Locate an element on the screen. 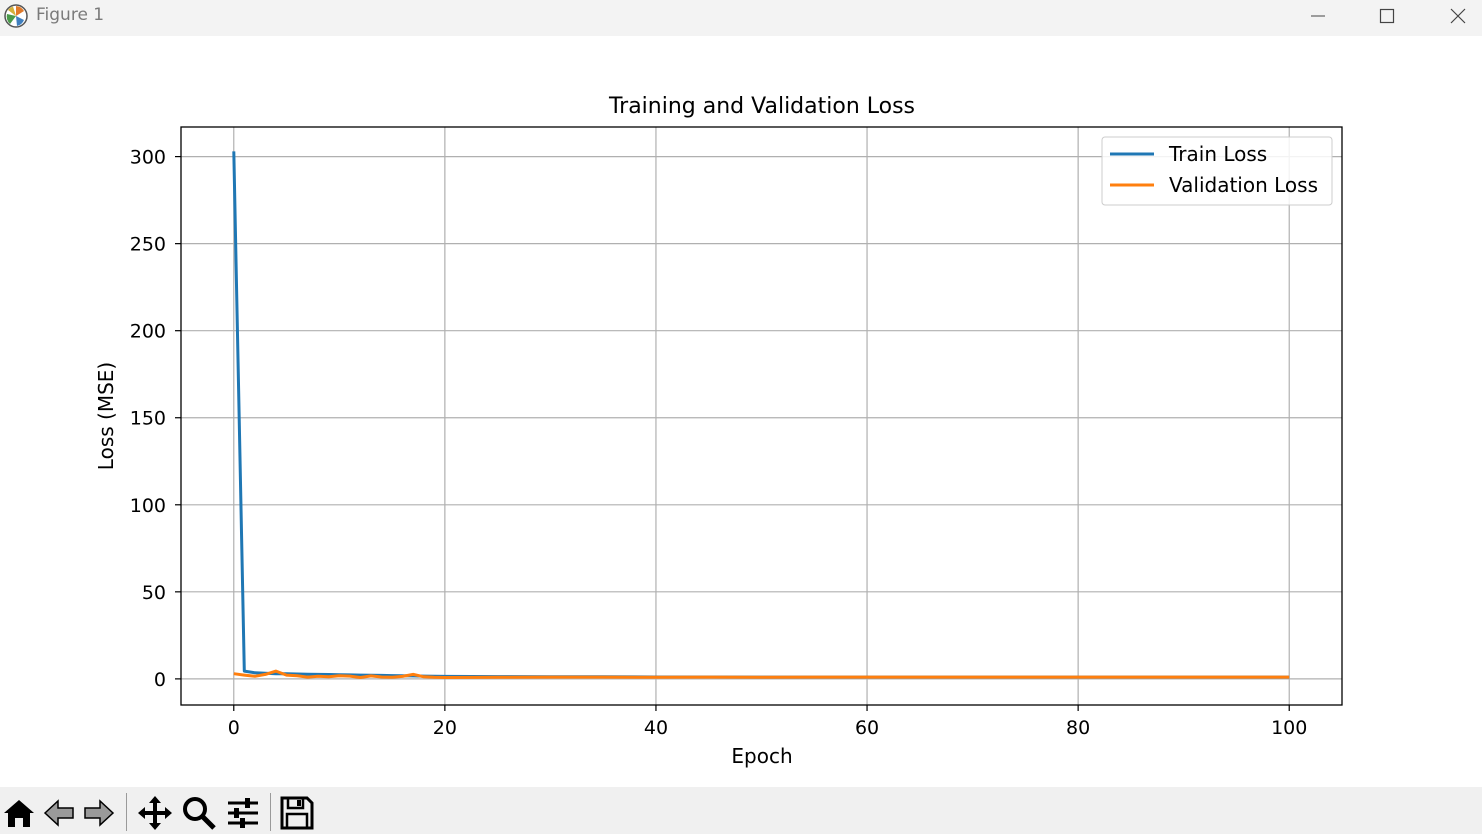 This screenshot has height=834, width=1482. y-tick-label: 300 is located at coordinates (148, 158).